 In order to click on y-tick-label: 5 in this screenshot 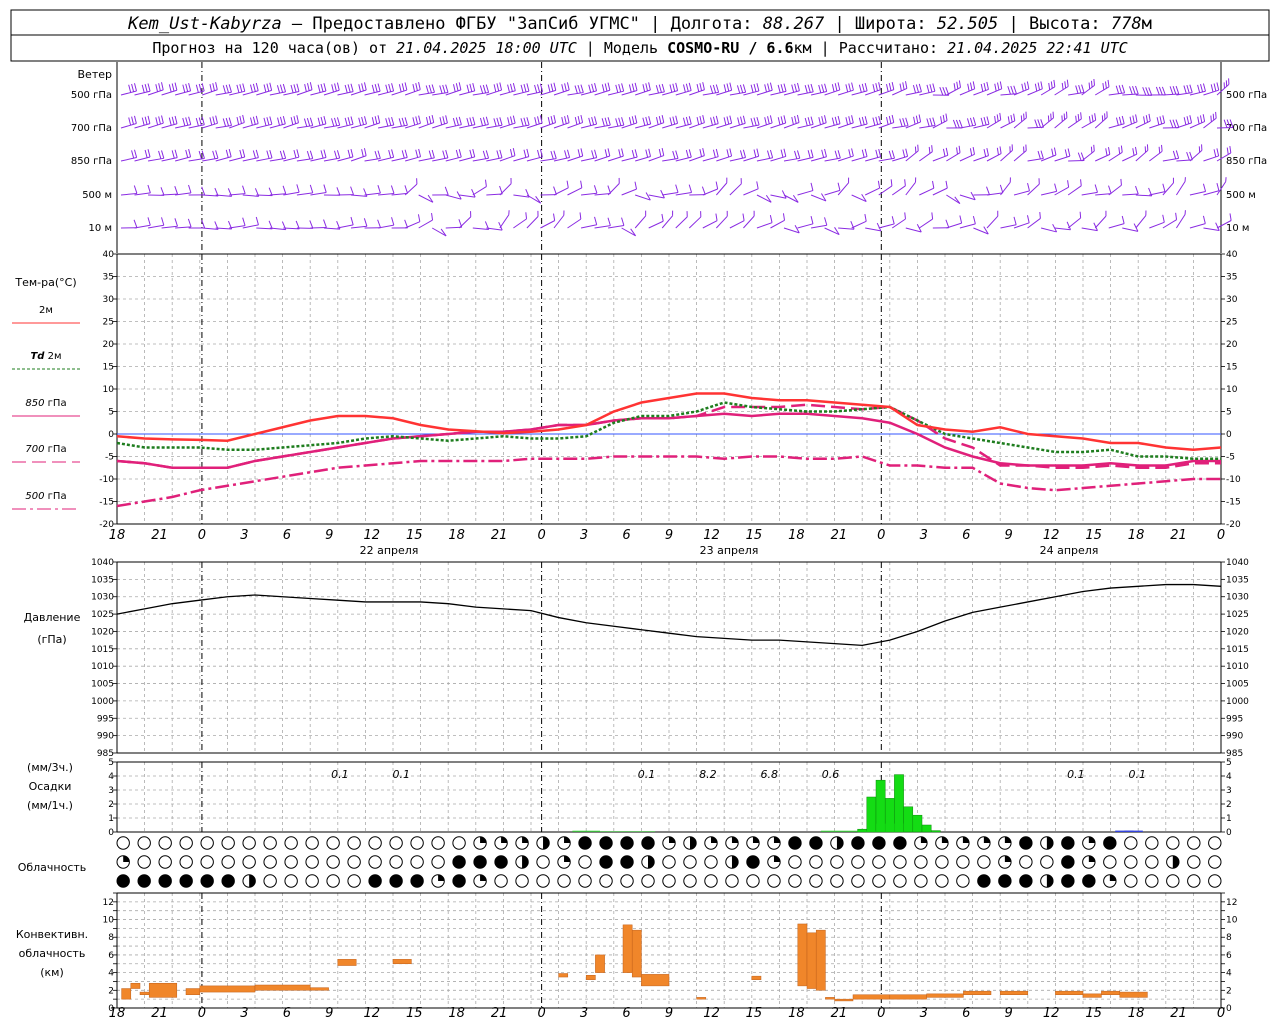, I will do `click(1229, 763)`.